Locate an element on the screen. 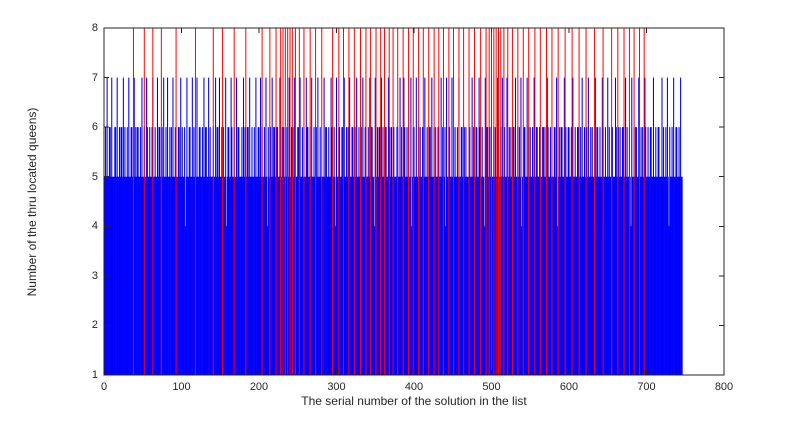 This screenshot has height=421, width=800. y-tick-label: 8 is located at coordinates (94, 28).